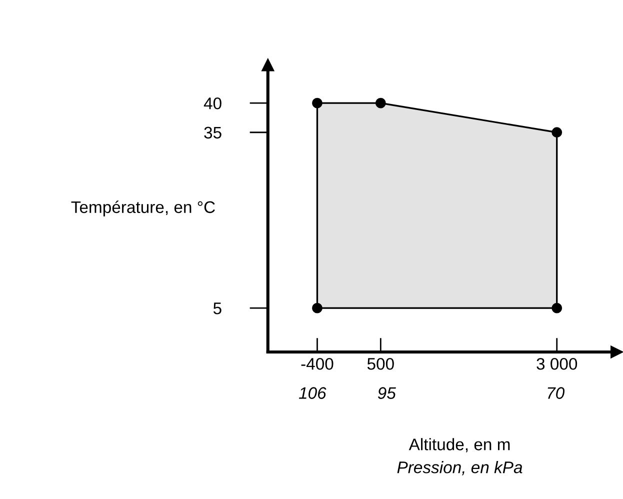 This screenshot has height=499, width=623. What do you see at coordinates (217, 308) in the screenshot?
I see `y-tick-label: 5` at bounding box center [217, 308].